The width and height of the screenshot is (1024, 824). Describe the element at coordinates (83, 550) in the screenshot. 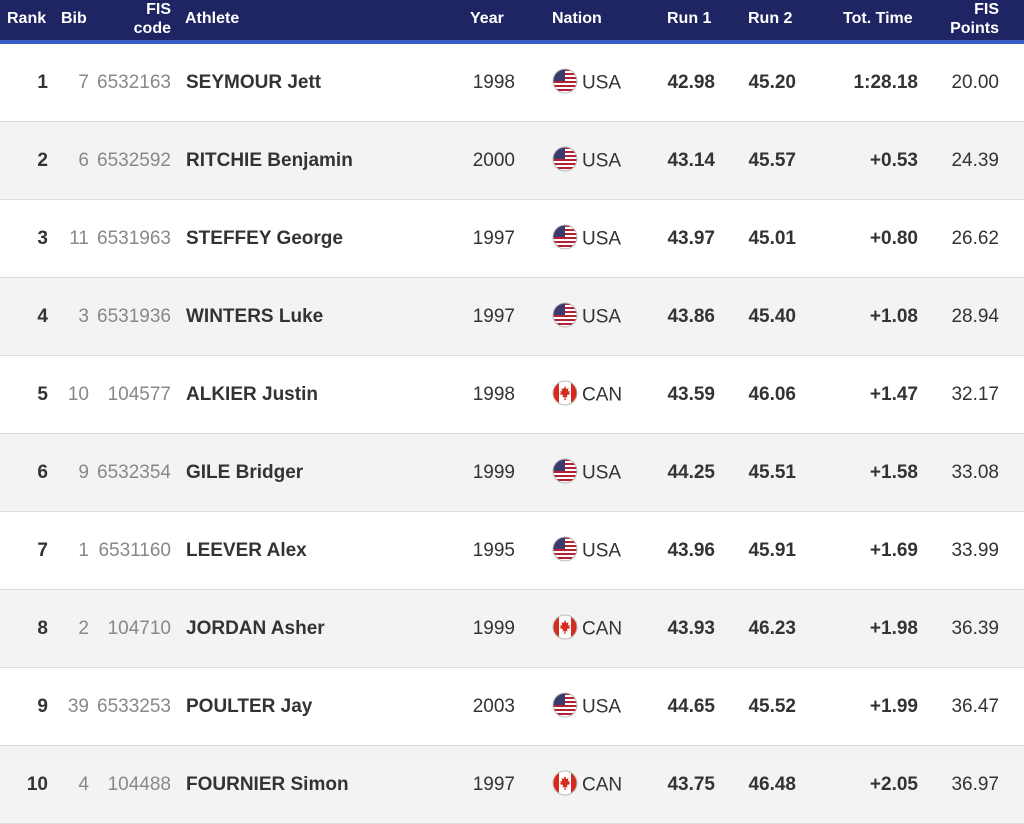

I see `bib-cell: 1` at that location.